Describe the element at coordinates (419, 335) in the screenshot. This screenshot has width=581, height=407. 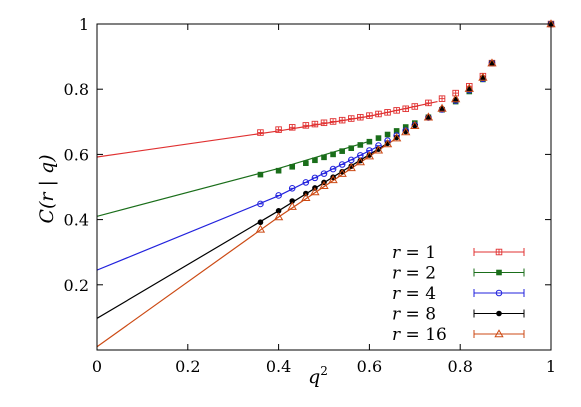
I see `legend-label: r = 16` at that location.